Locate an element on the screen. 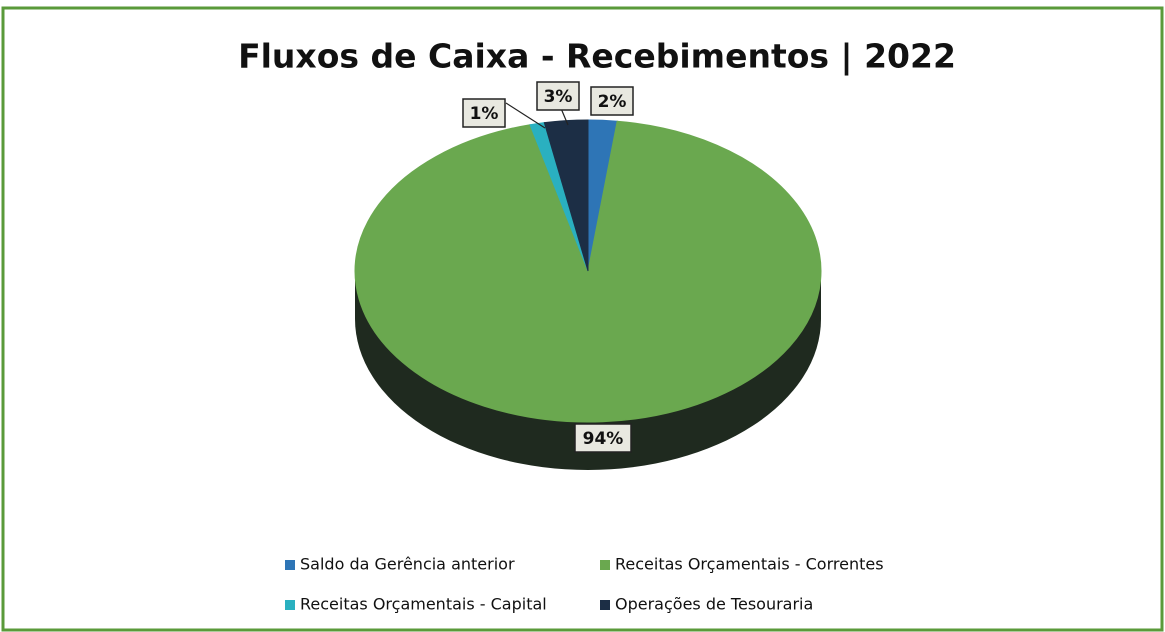  data-label: 94% is located at coordinates (603, 439).